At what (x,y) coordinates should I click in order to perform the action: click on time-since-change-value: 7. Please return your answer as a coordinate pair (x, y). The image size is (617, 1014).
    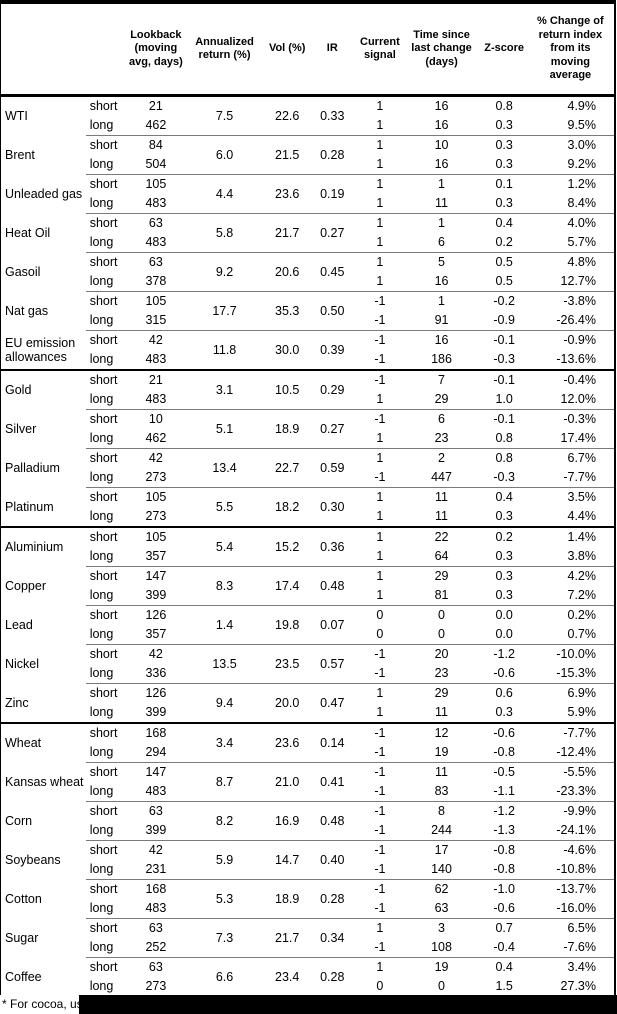
    Looking at the image, I should click on (441, 379).